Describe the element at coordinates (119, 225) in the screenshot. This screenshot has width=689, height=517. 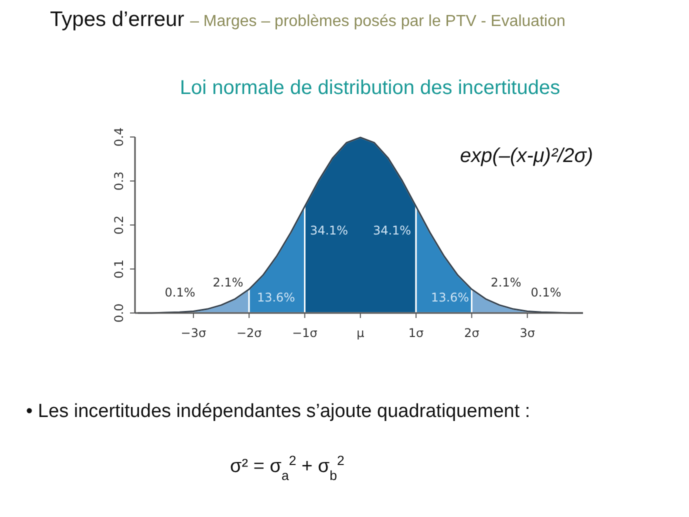
I see `y-tick-label: 0.2` at that location.